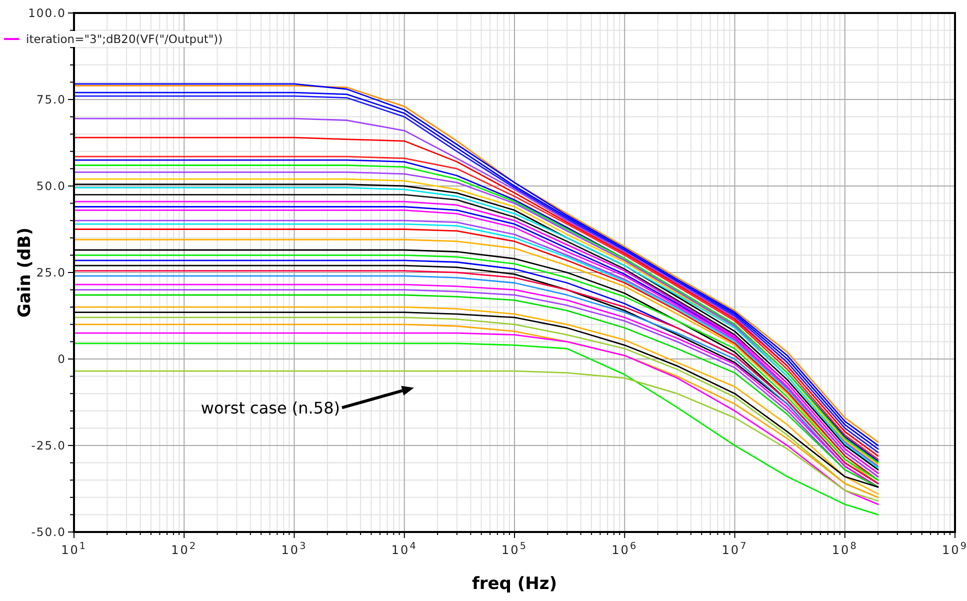 The height and width of the screenshot is (601, 967). I want to click on y-tick-label: 25.0, so click(51, 273).